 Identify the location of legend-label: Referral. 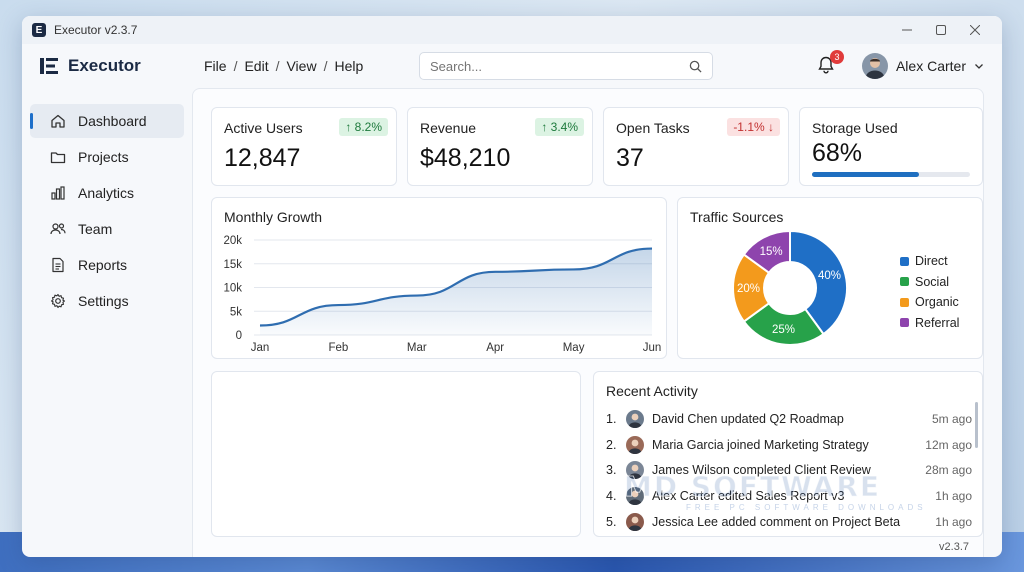
(937, 322).